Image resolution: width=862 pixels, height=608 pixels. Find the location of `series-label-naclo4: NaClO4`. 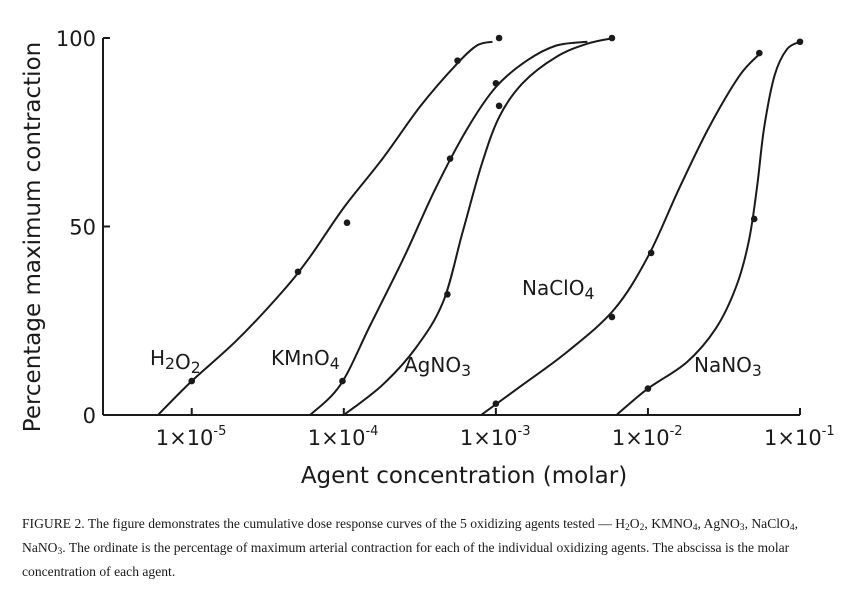

series-label-naclo4: NaClO4 is located at coordinates (558, 289).